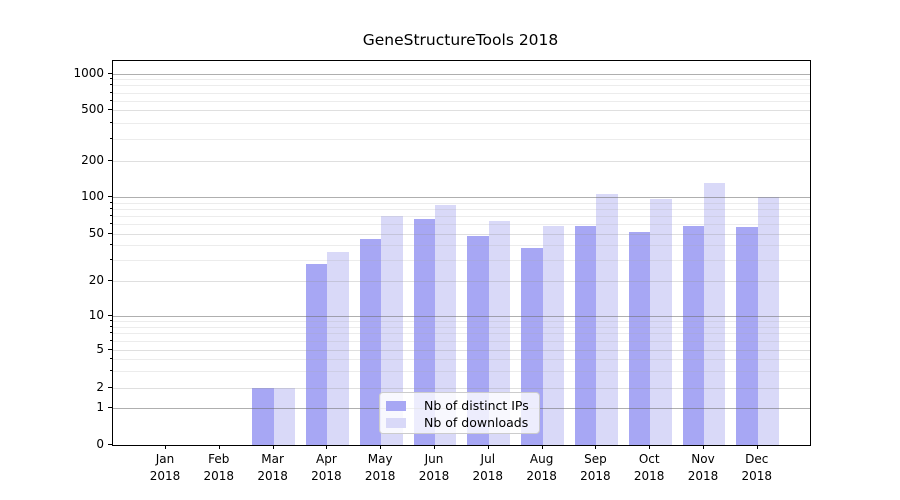 This screenshot has height=500, width=900. Describe the element at coordinates (92, 109) in the screenshot. I see `y-tick-label-500: 500` at that location.